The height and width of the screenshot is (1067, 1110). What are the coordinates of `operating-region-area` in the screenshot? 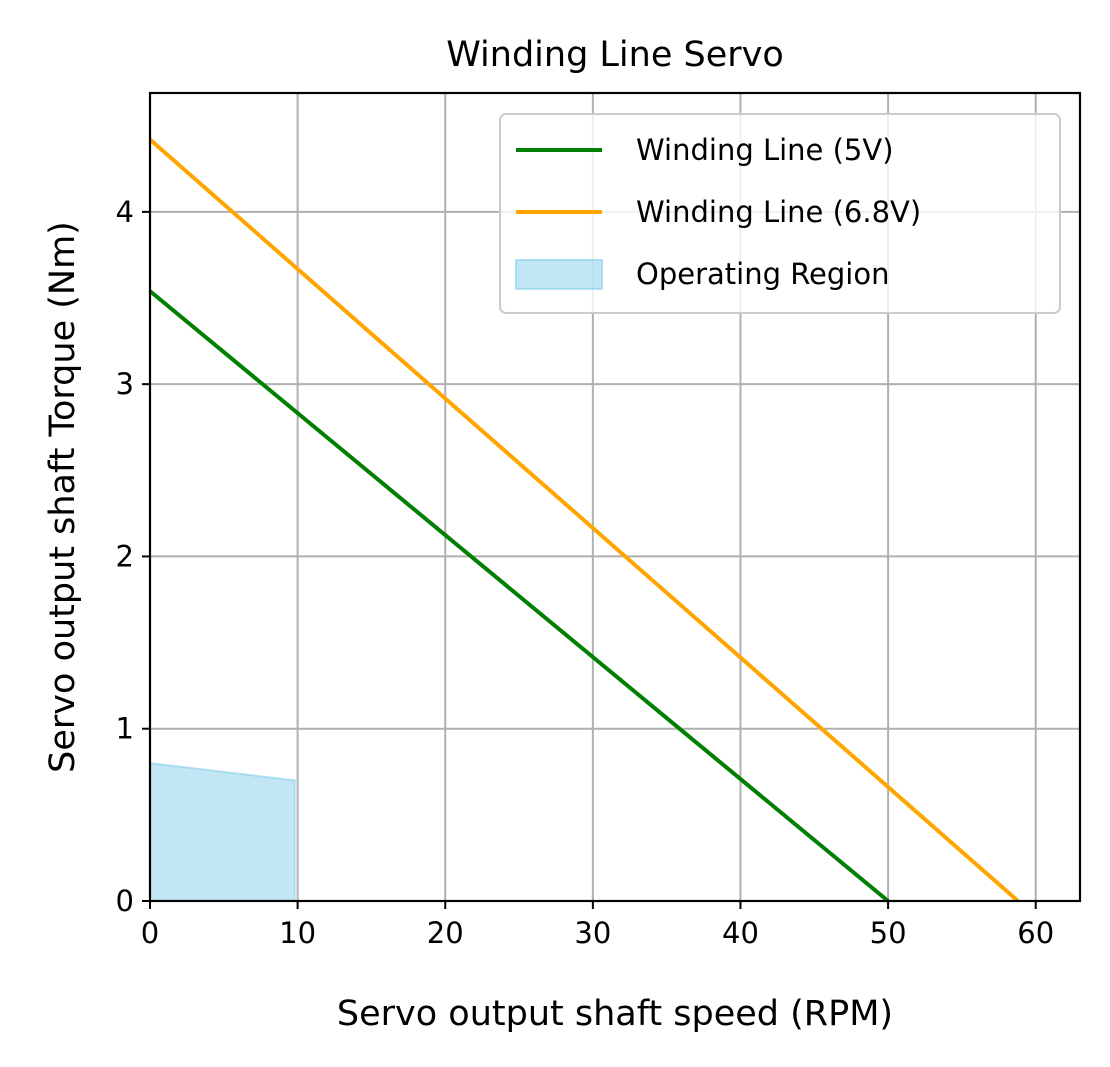 It's located at (222, 832).